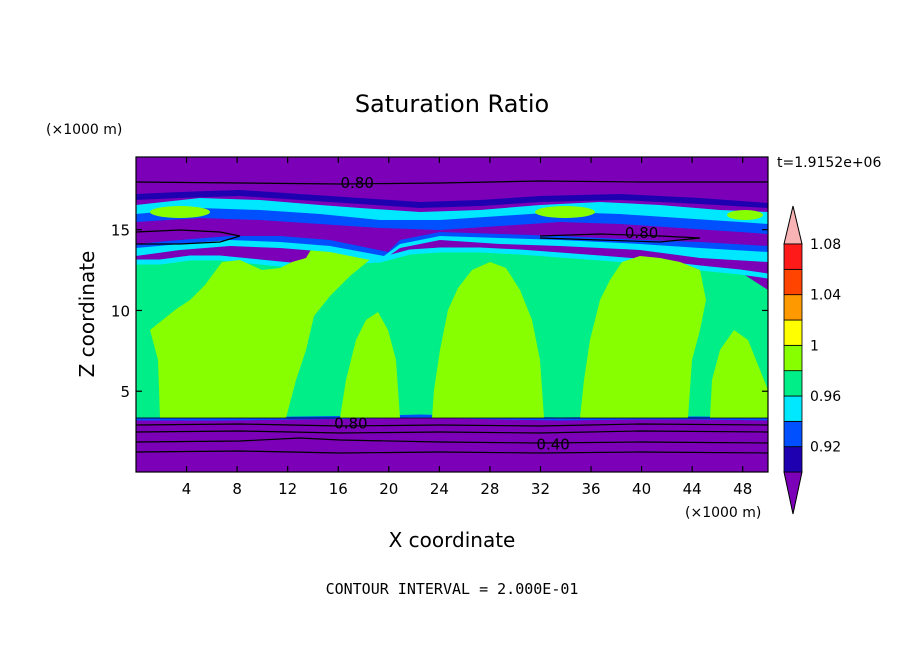 The image size is (904, 654). Describe the element at coordinates (793, 225) in the screenshot. I see `colorbar-arrow-top` at that location.